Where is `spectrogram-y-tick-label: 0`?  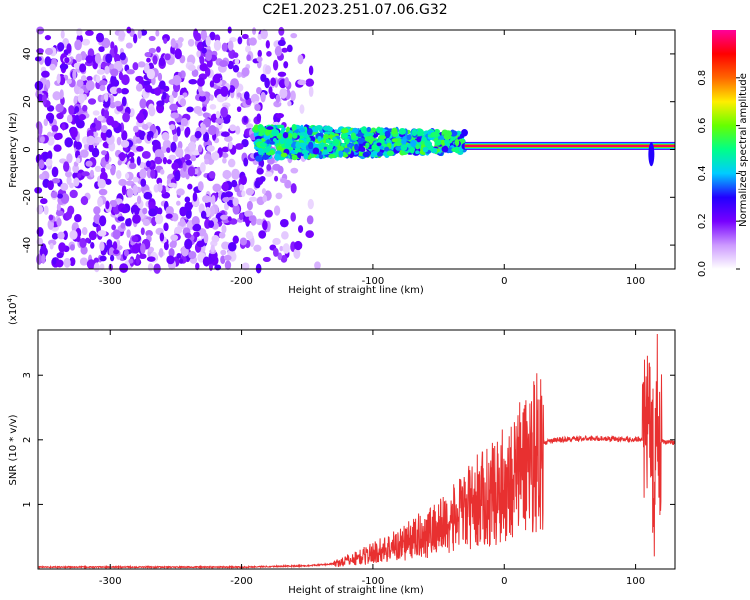
spectrogram-y-tick-label: 0 is located at coordinates (27, 149).